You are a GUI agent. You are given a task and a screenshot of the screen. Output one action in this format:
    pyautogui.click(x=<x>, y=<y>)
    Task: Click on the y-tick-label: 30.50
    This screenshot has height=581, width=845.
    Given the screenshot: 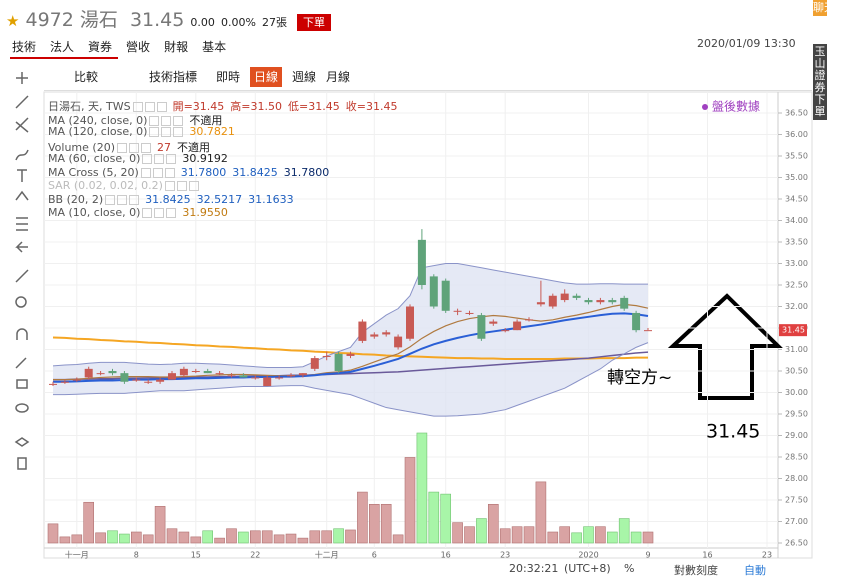 What is the action you would take?
    pyautogui.click(x=796, y=371)
    